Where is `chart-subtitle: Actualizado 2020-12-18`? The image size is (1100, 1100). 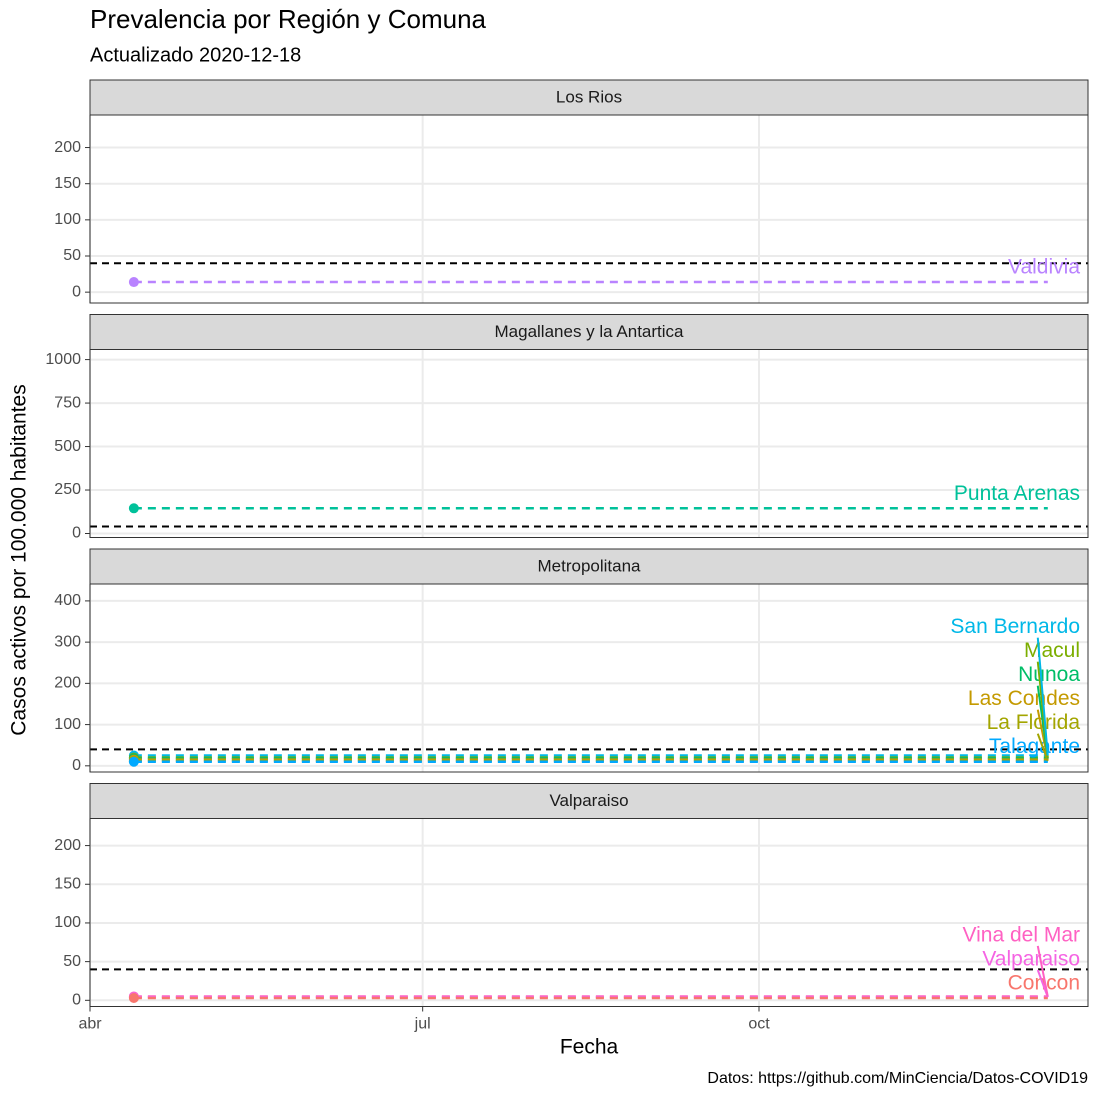
chart-subtitle: Actualizado 2020-12-18 is located at coordinates (195, 55).